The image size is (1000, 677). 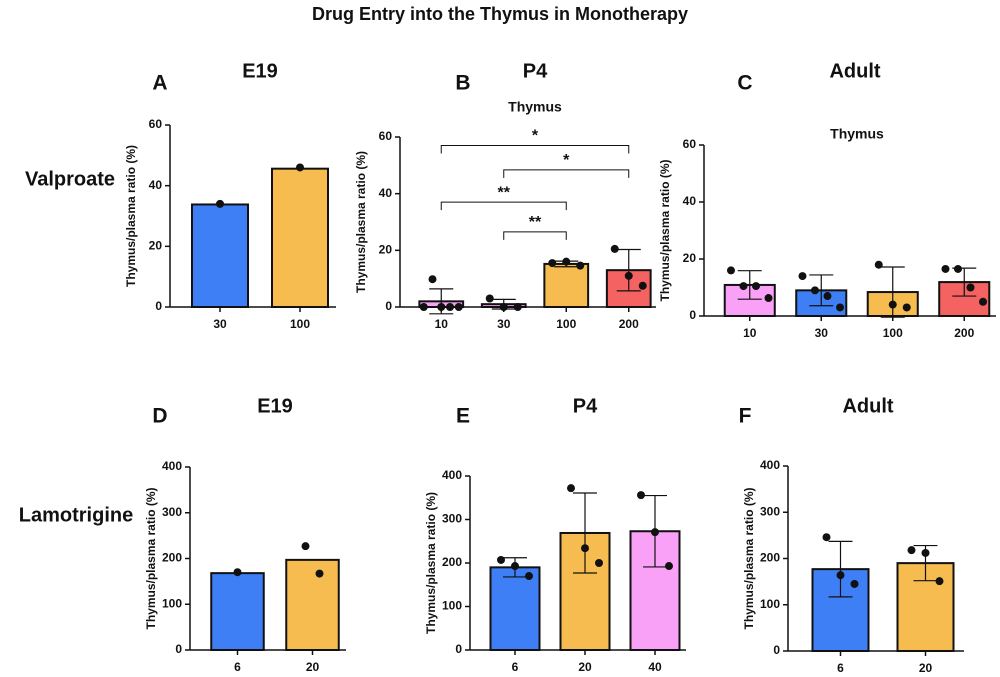 What do you see at coordinates (76, 515) in the screenshot?
I see `row-label: Lamotrigine` at bounding box center [76, 515].